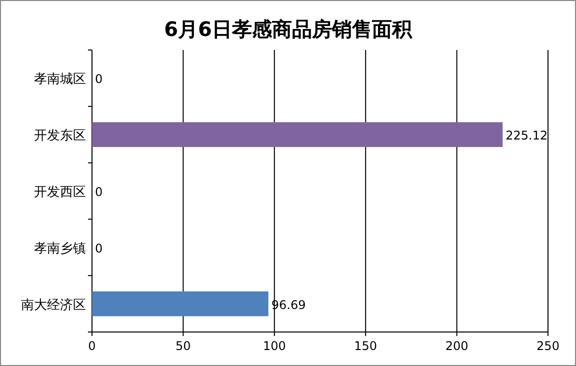  I want to click on y-tick-label: 孝南乡镇, so click(60, 248).